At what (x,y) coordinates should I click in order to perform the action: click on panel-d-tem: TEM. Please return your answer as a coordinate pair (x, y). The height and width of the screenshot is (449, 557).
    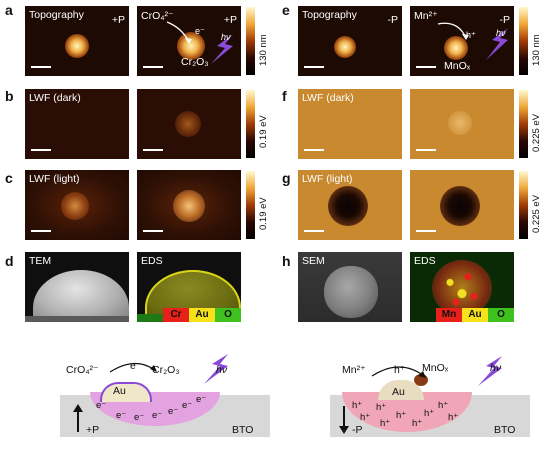
    Looking at the image, I should click on (77, 287).